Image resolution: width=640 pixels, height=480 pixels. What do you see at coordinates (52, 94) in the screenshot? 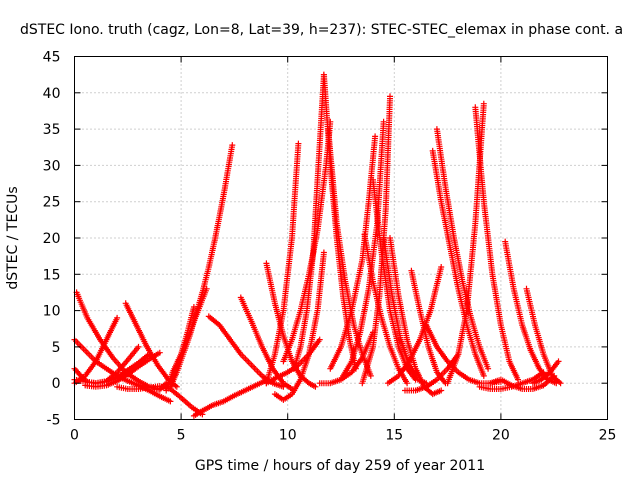
I see `y-tick-label: 40` at bounding box center [52, 94].